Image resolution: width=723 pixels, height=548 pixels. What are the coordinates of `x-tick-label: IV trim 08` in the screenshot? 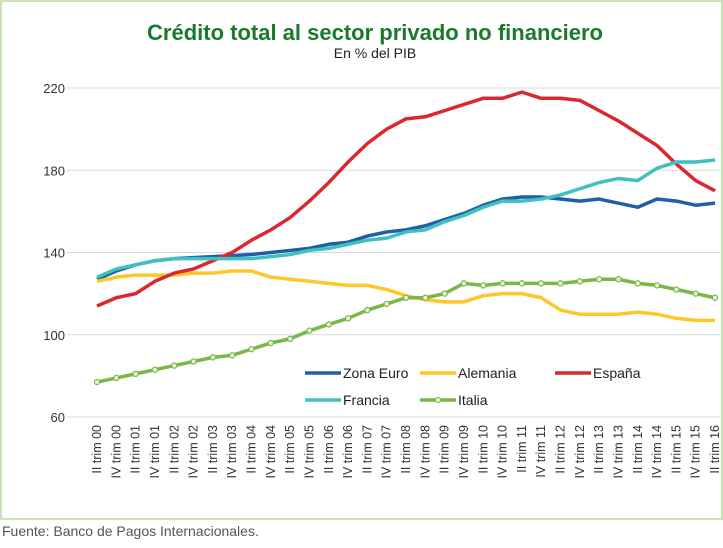 It's located at (425, 452).